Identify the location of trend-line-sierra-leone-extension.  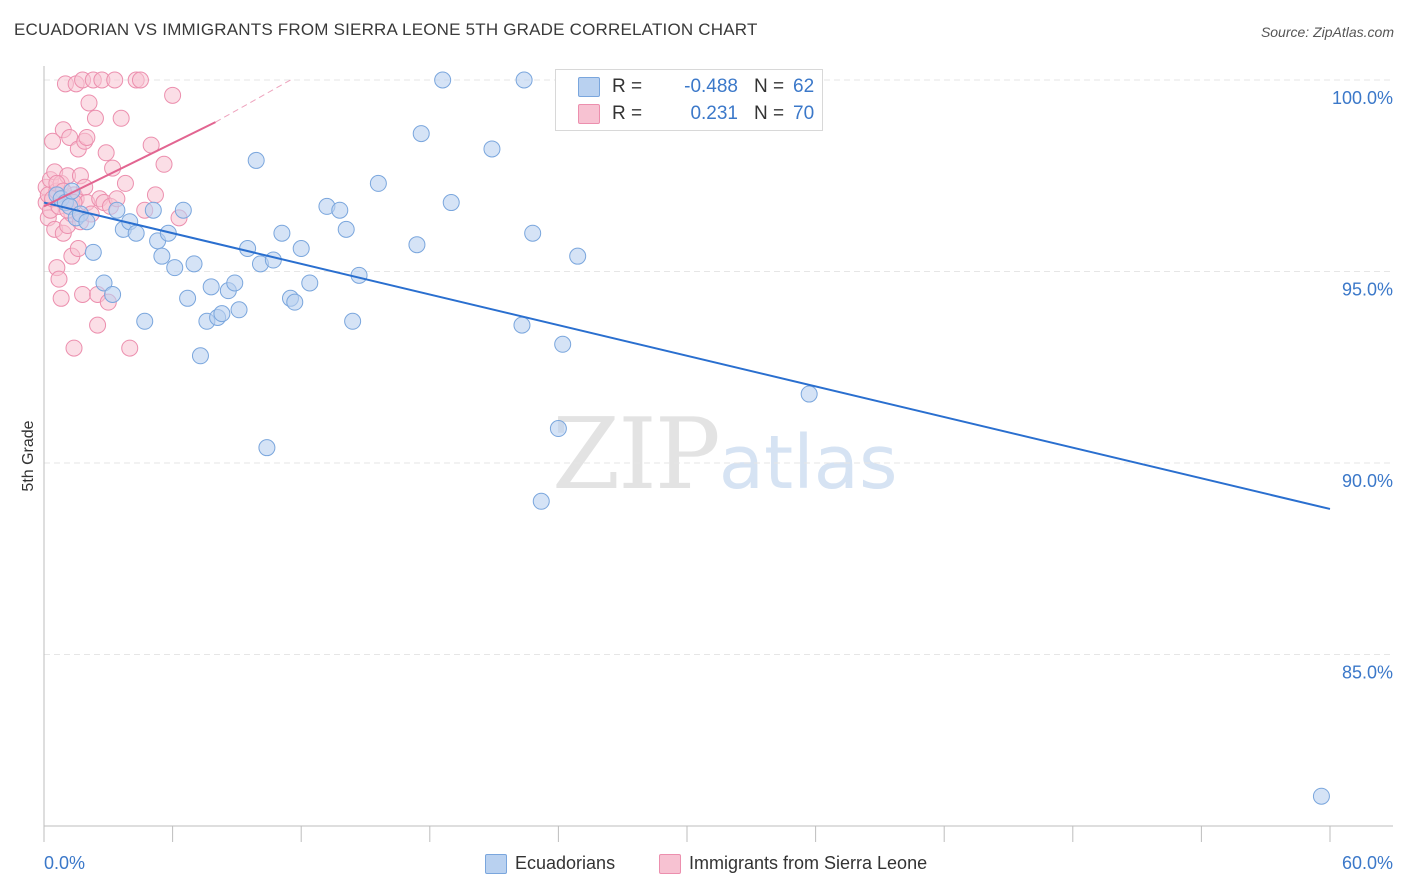
(253, 101).